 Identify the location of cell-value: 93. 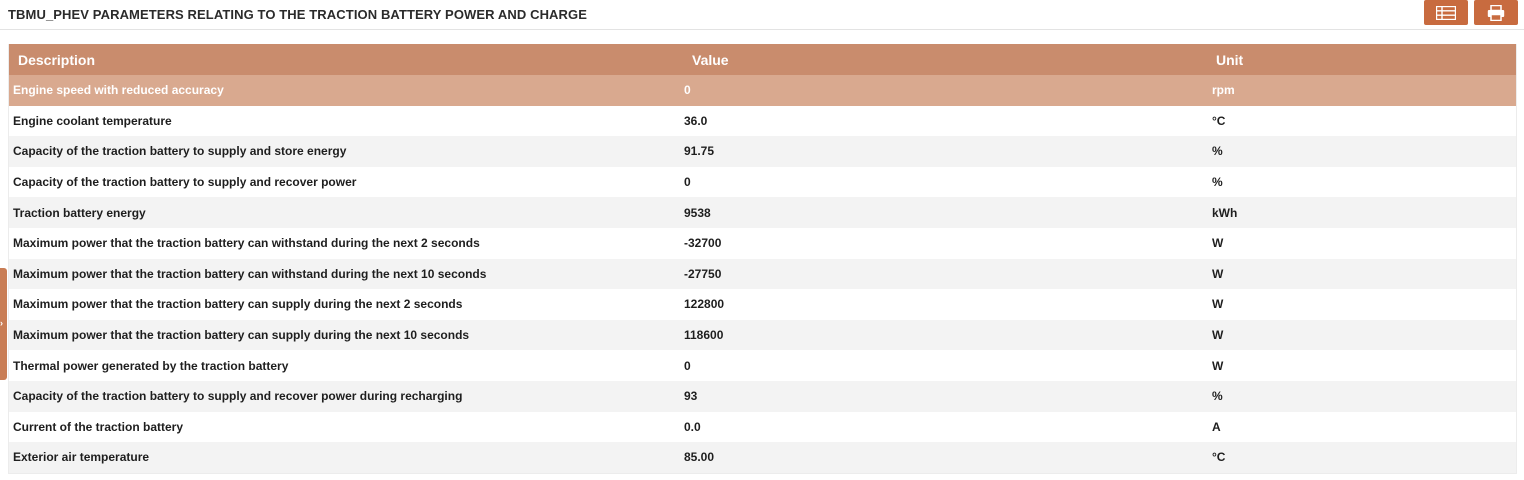
(945, 396).